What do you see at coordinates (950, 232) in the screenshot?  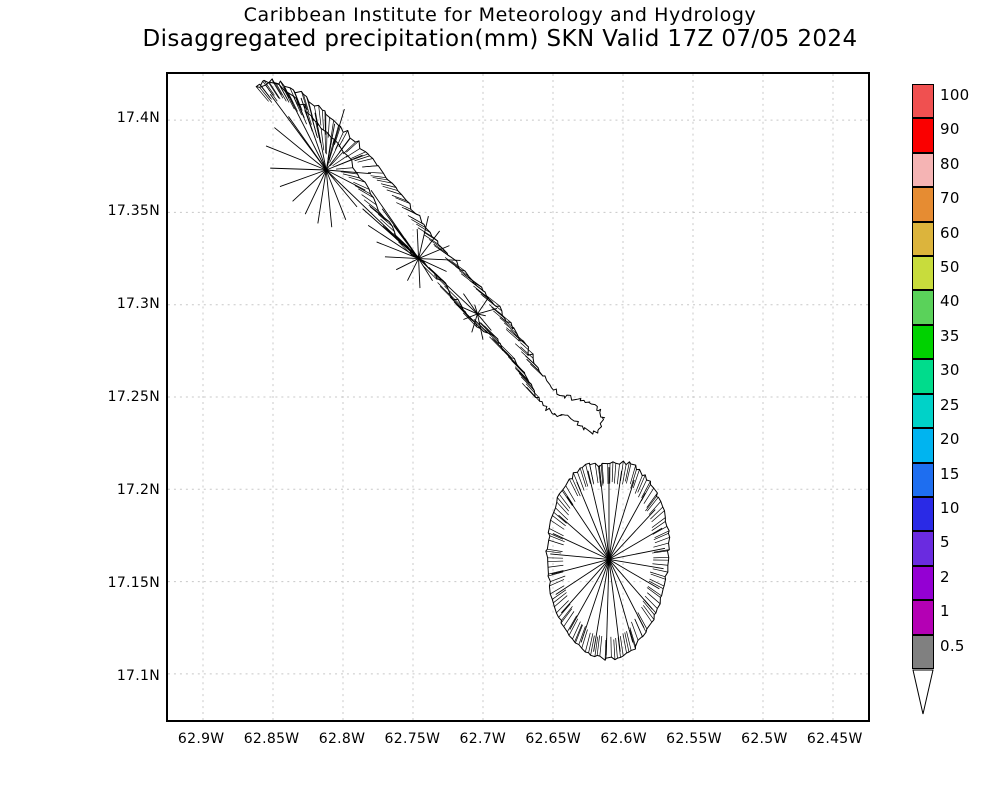 I see `colorbar-tick-label: 60` at bounding box center [950, 232].